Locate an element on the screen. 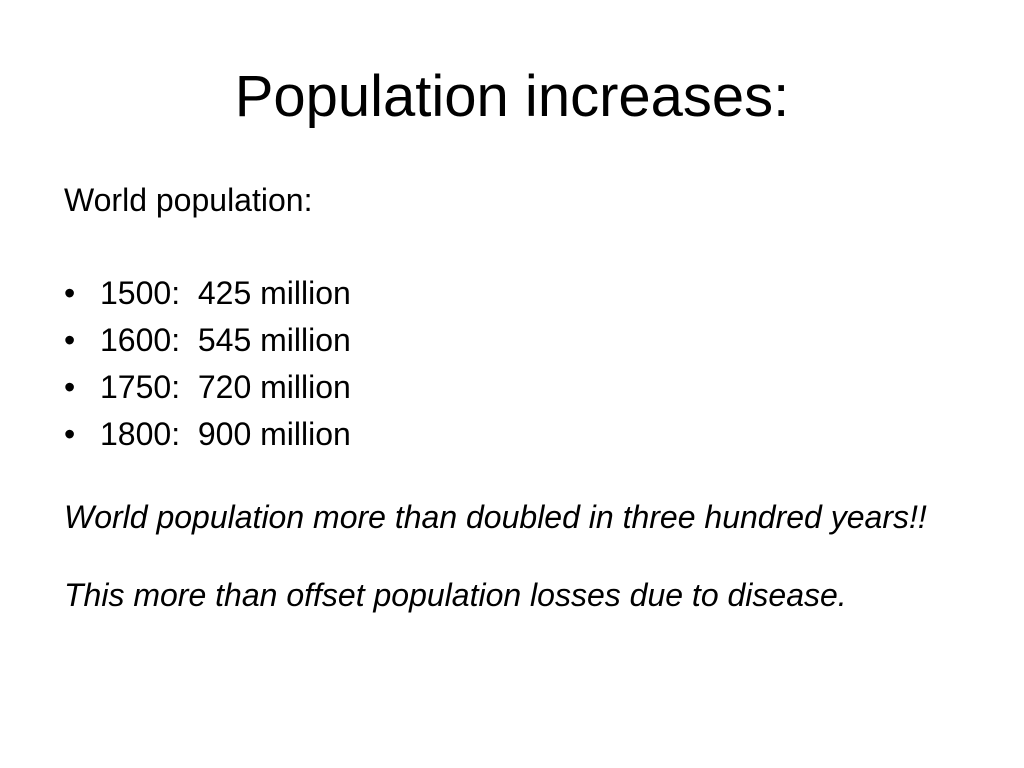 The image size is (1024, 768). intro-text: World population: is located at coordinates (188, 200).